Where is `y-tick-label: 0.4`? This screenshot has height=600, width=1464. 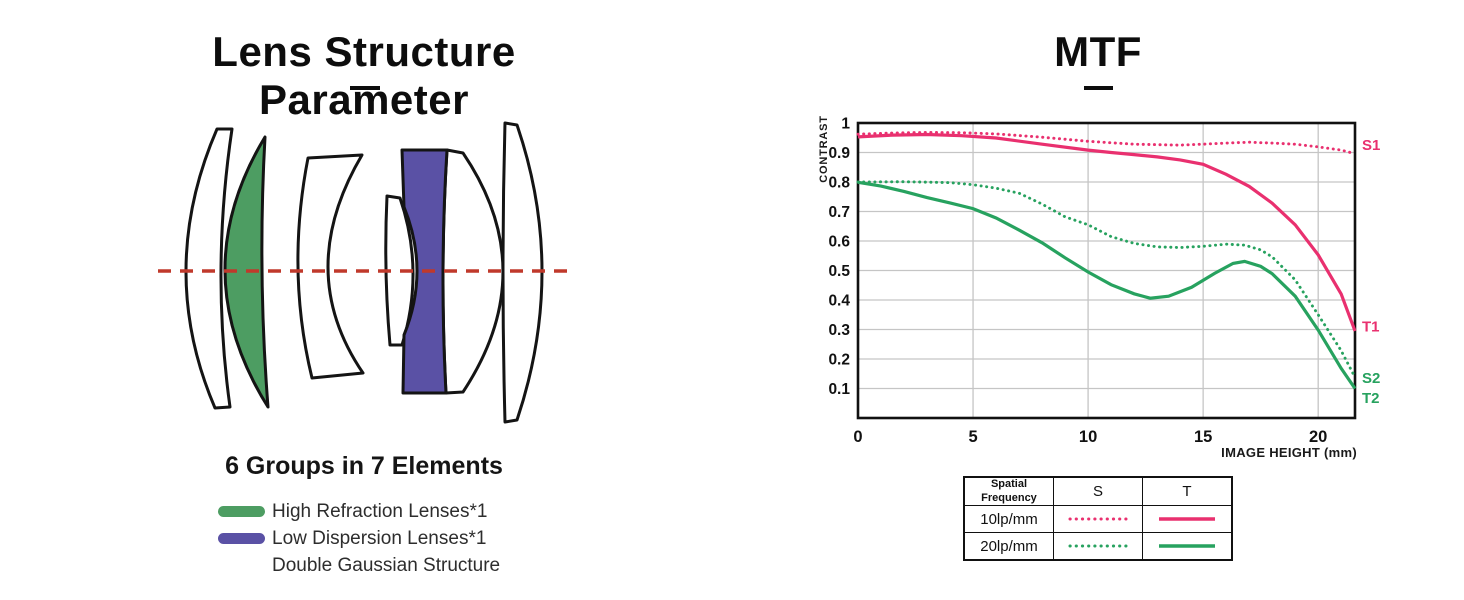
y-tick-label: 0.4 is located at coordinates (839, 301).